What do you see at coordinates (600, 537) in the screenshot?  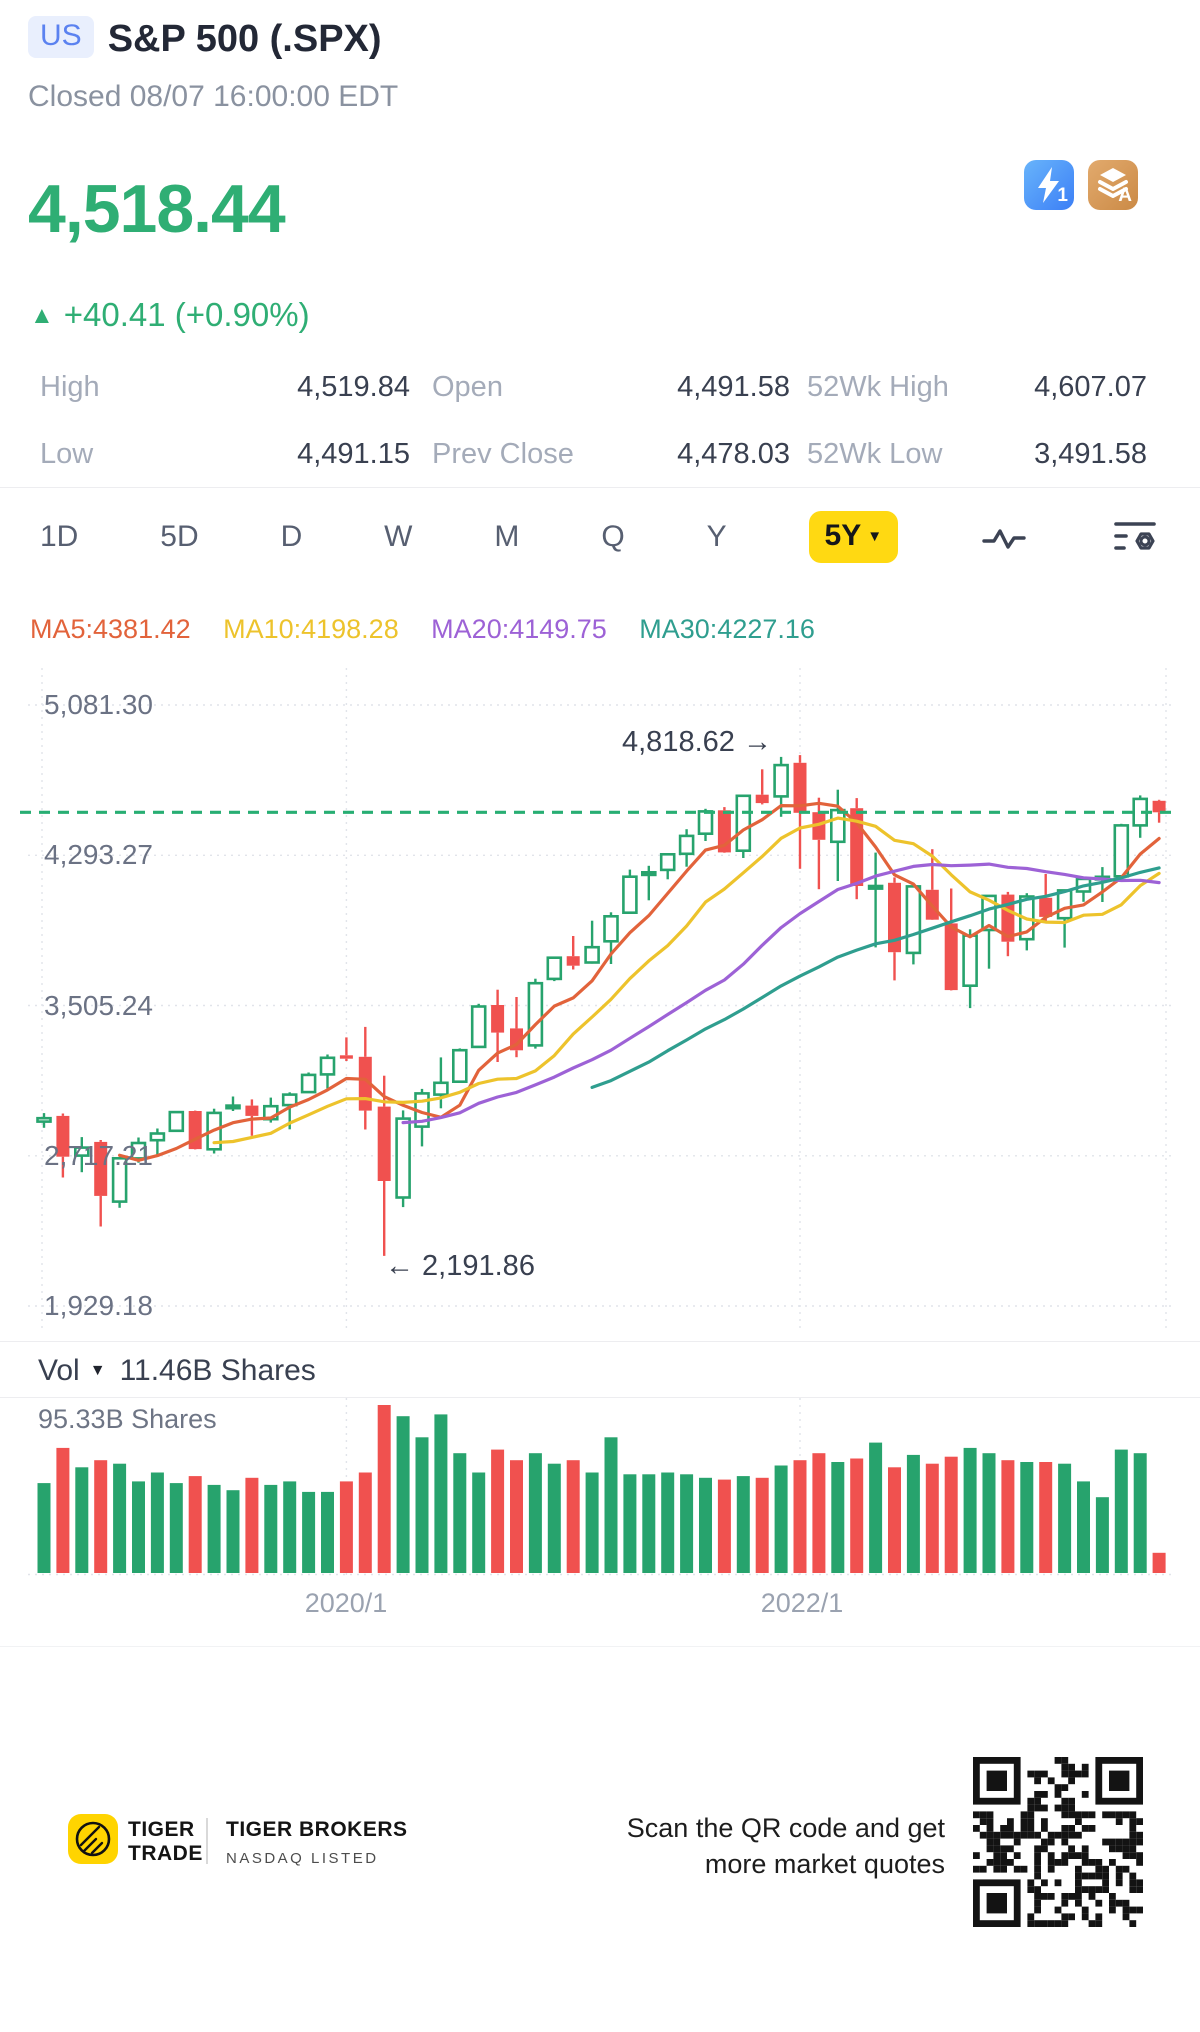 I see `range-toolbar: 1D 5D D W M Q Y 5Y ▼` at bounding box center [600, 537].